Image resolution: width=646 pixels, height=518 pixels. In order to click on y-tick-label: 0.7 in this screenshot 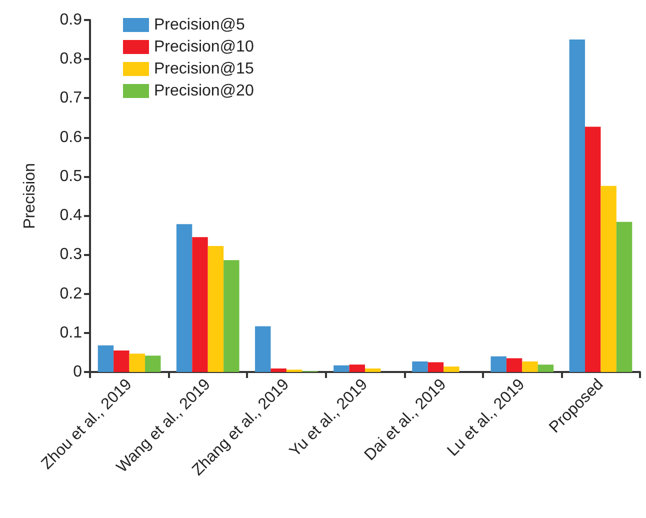, I will do `click(71, 98)`.